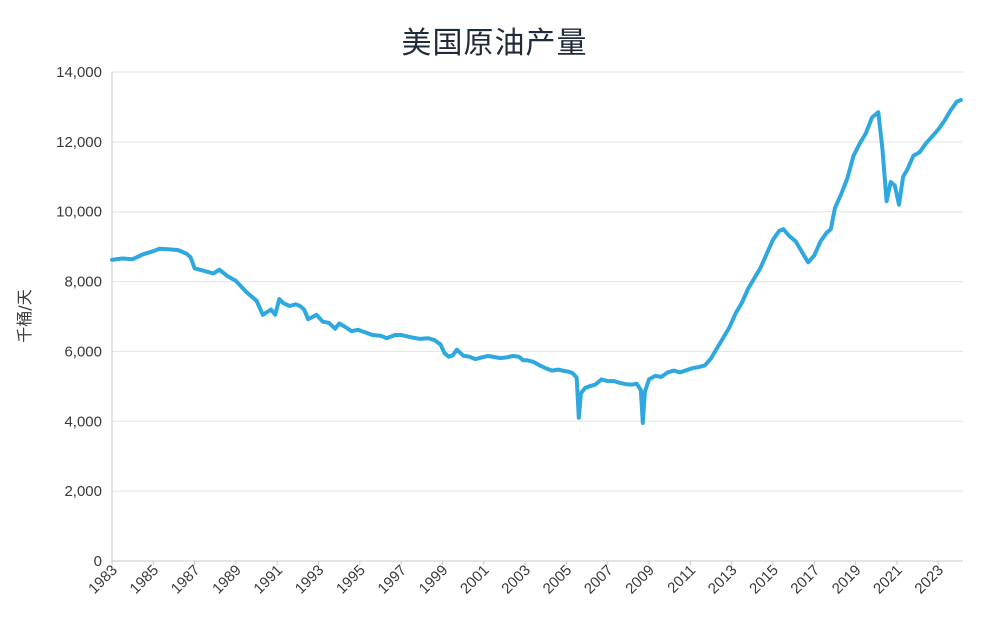 Image resolution: width=989 pixels, height=626 pixels. What do you see at coordinates (83, 421) in the screenshot?
I see `y-tick-label: 4,000` at bounding box center [83, 421].